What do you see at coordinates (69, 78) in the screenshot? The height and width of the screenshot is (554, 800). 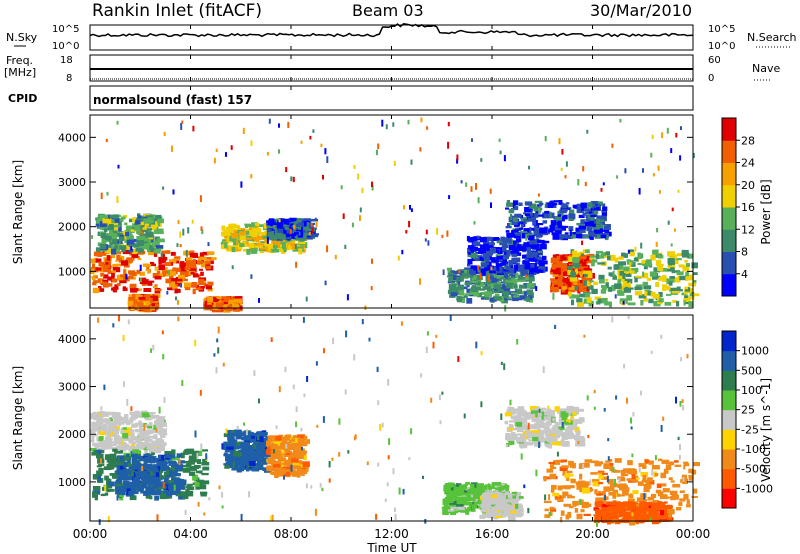 I see `freq-tick-bottom: 8` at bounding box center [69, 78].